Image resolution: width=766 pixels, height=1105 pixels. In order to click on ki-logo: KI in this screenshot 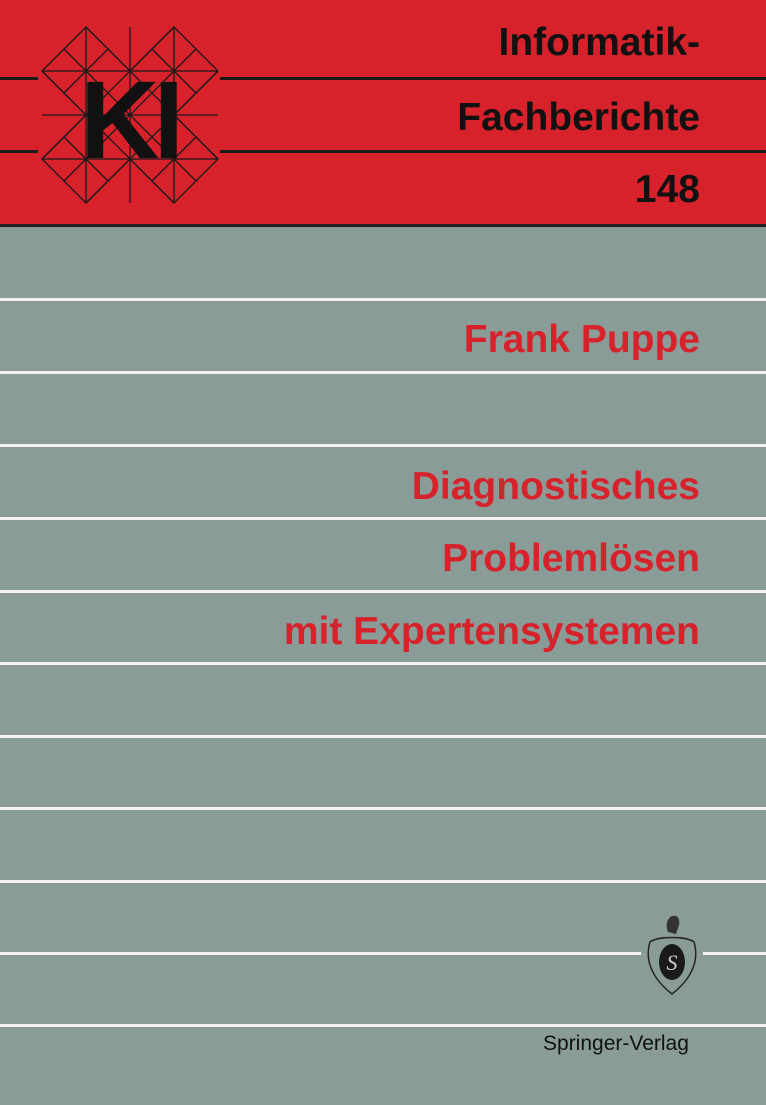, I will do `click(130, 115)`.